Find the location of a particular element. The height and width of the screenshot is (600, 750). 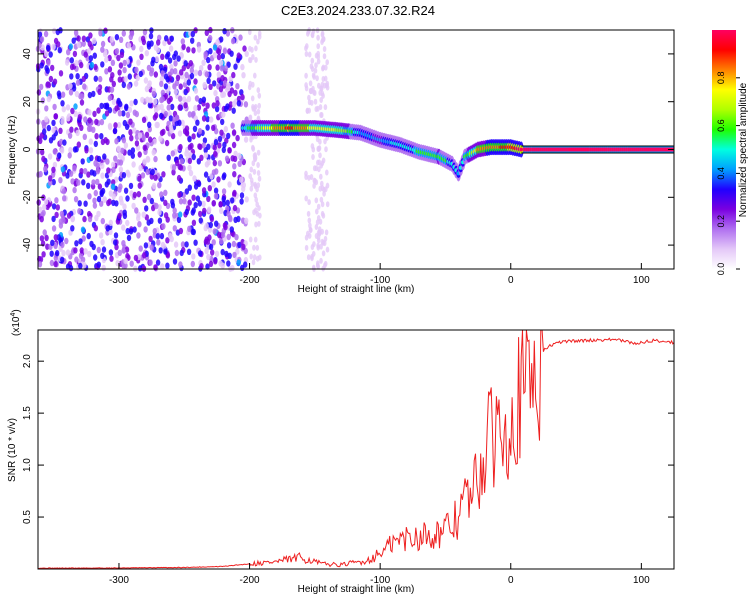

snr-y-tick-label: 0.5 is located at coordinates (27, 517).